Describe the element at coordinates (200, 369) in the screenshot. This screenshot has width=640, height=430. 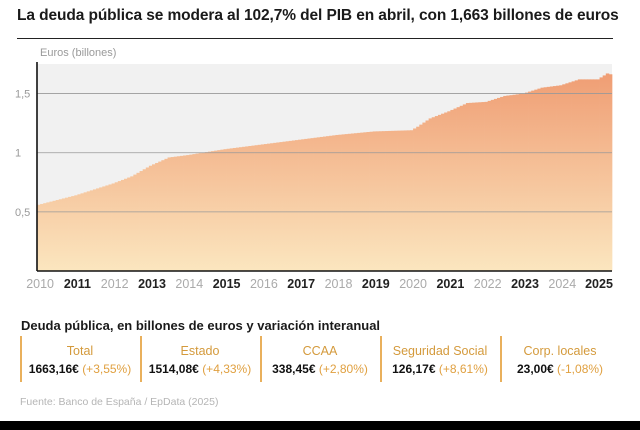
I see `stat-value-line: 1514,08€ (+4,33%)` at that location.